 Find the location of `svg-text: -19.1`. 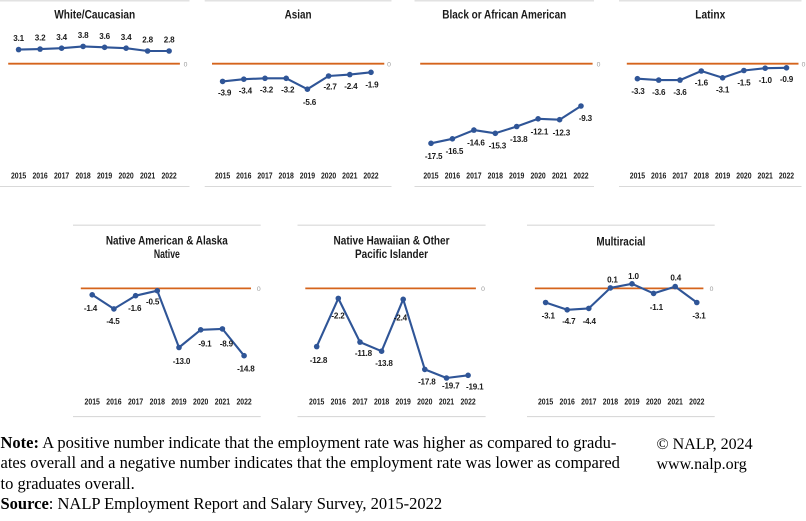

svg-text: -19.1 is located at coordinates (475, 387).